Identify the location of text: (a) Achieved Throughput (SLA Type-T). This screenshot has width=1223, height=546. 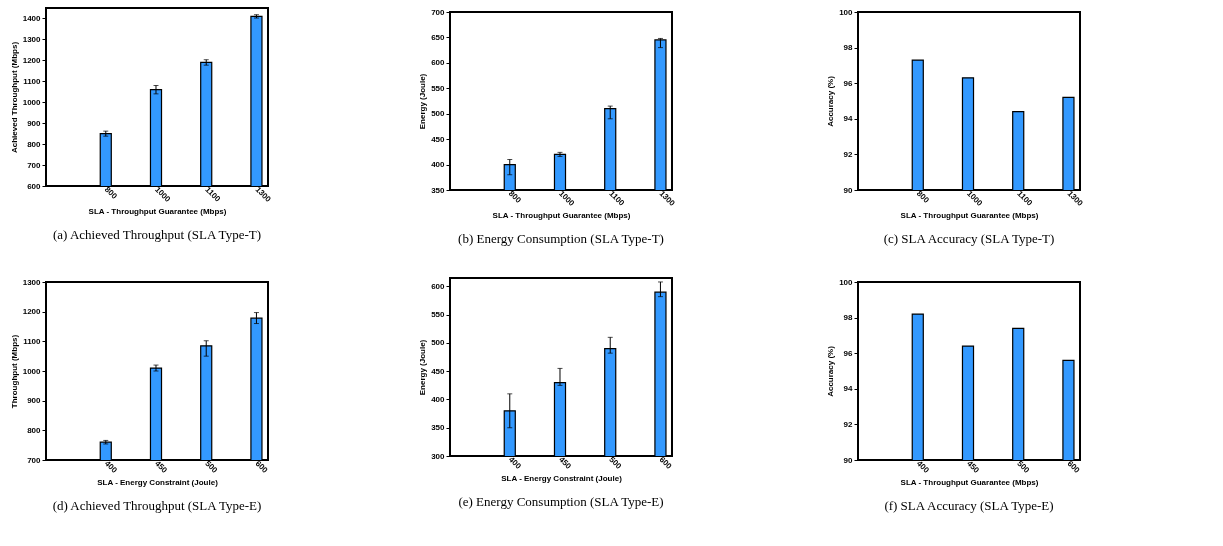
(157, 235).